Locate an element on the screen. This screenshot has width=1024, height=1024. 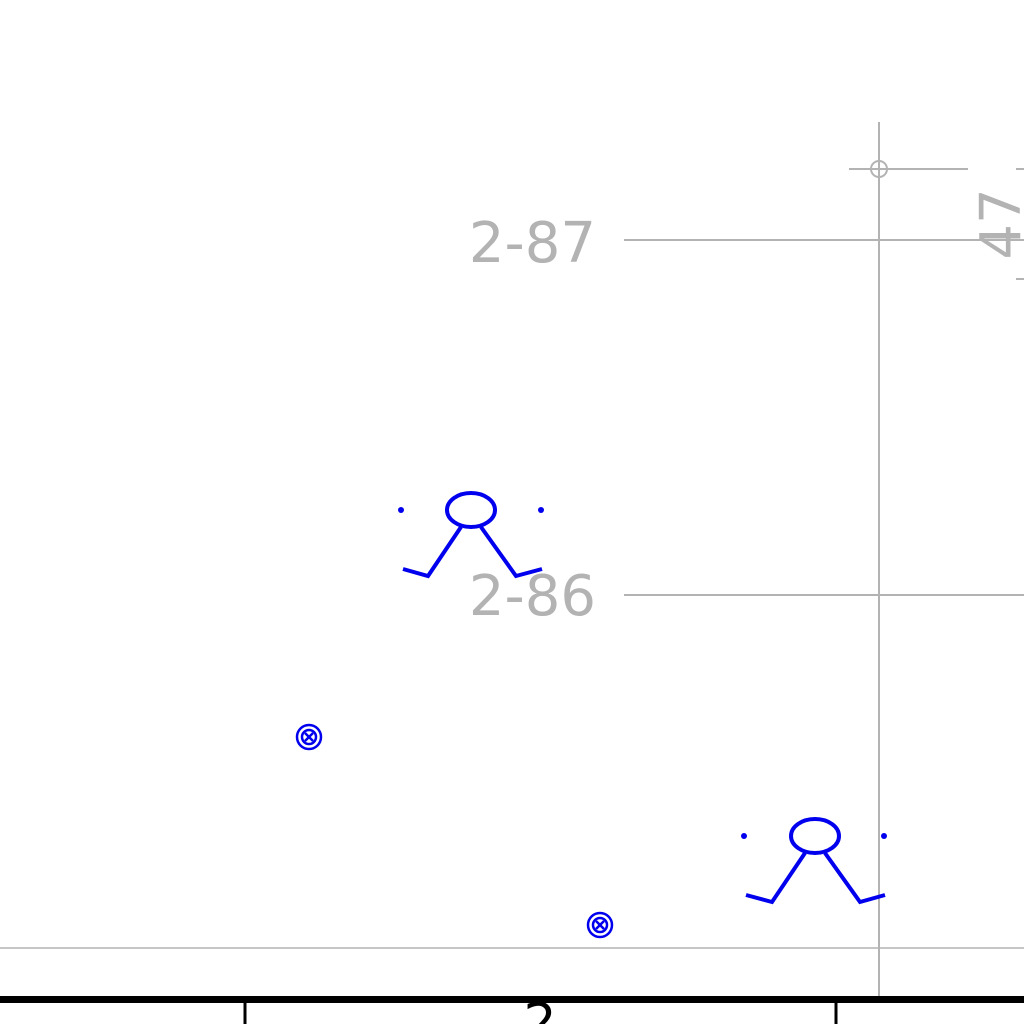
frame-number-label: 2 is located at coordinates (539, 1008).